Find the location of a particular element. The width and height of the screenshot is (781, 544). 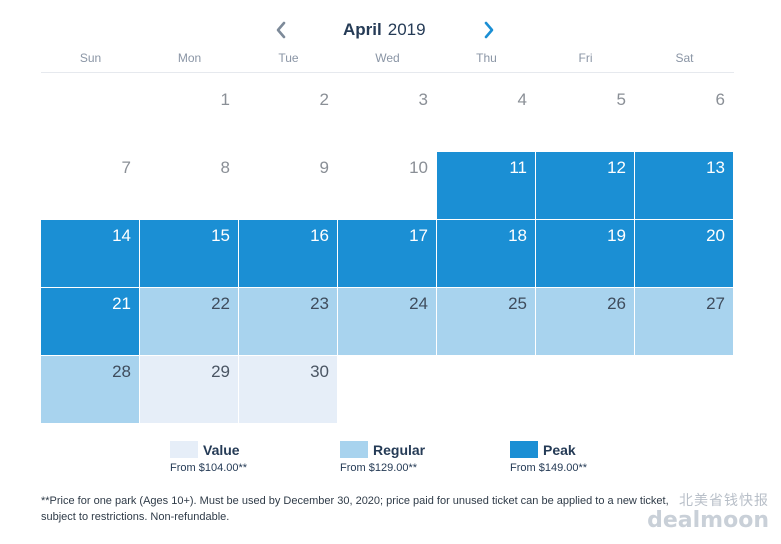

calendar-day-13: 13 is located at coordinates (684, 186).